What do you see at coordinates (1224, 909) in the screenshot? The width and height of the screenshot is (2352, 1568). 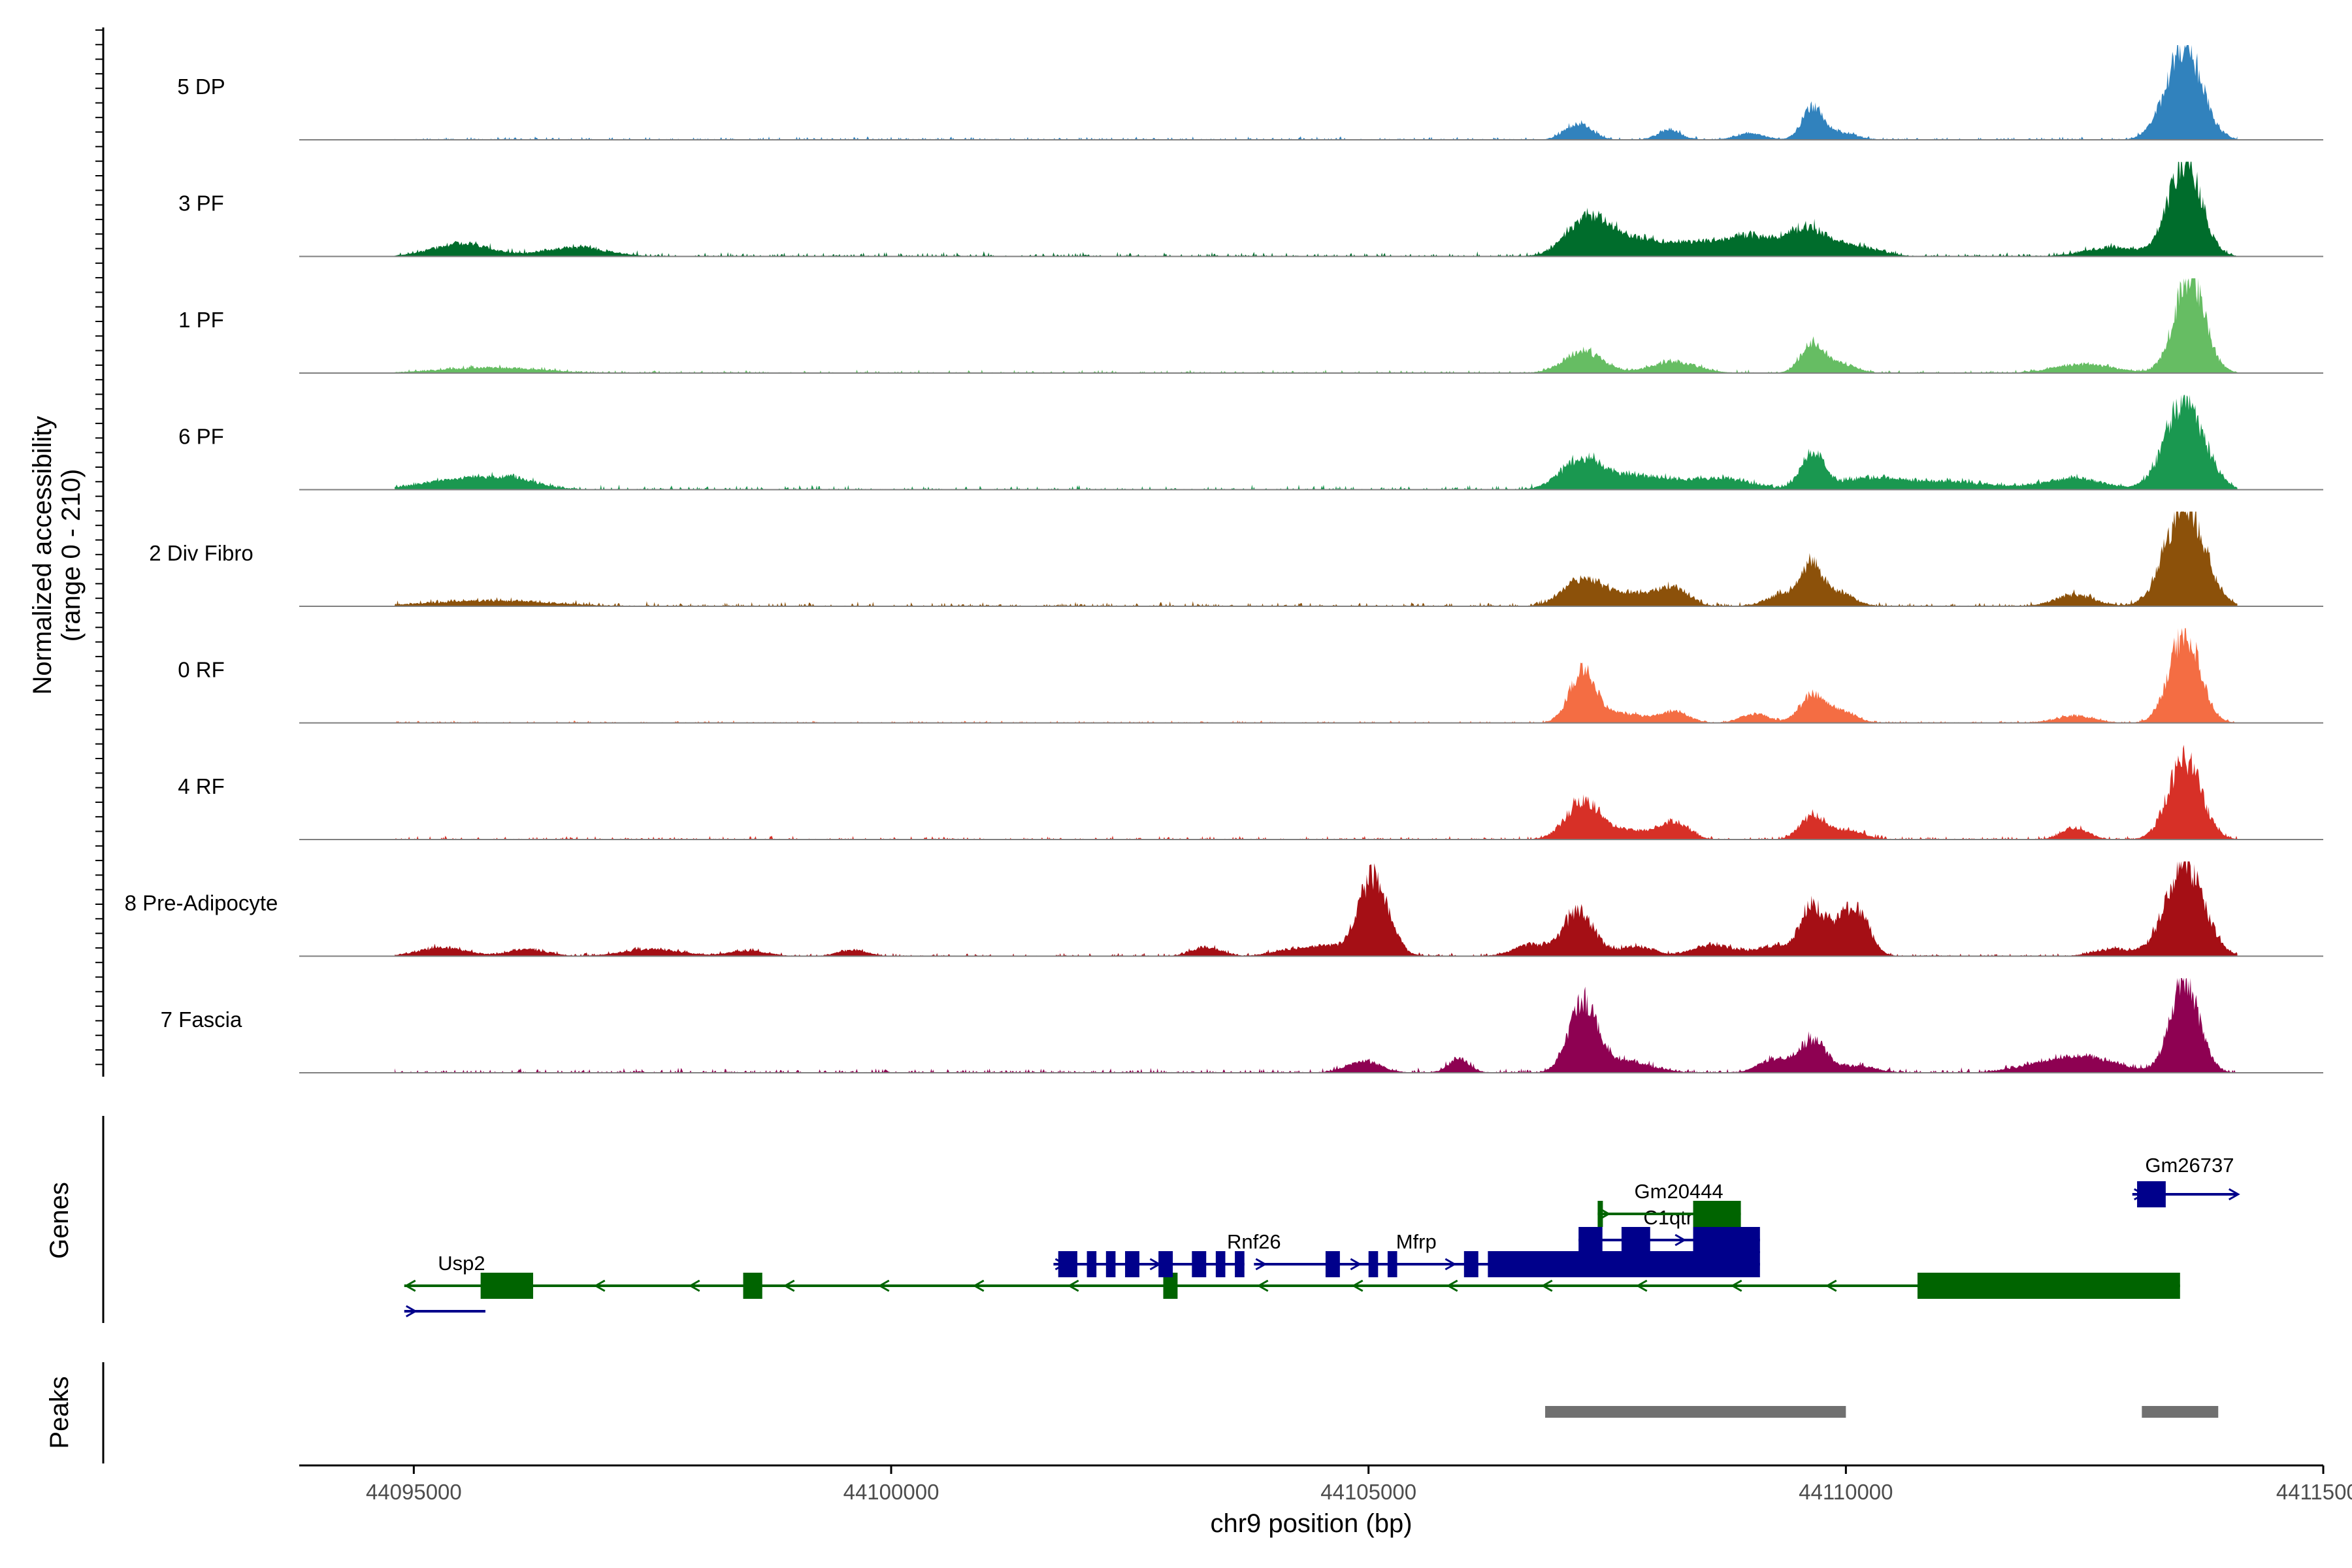 I see `track-8-pre-adipocyte: 8 Pre-Adipocyte` at bounding box center [1224, 909].